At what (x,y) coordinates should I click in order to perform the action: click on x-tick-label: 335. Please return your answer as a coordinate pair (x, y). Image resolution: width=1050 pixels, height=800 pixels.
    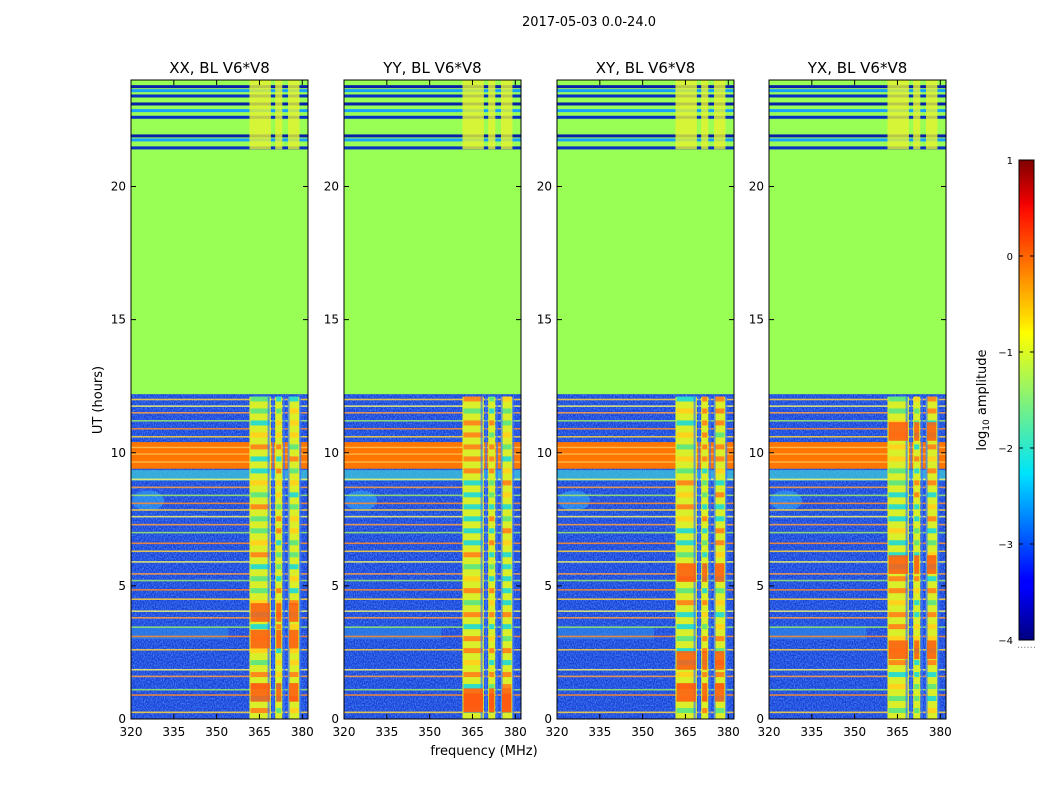
    Looking at the image, I should click on (386, 732).